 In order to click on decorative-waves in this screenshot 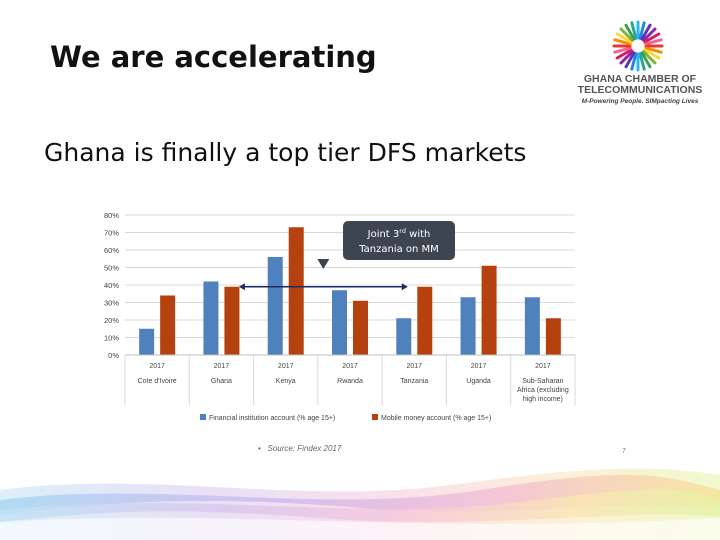, I will do `click(360, 504)`.